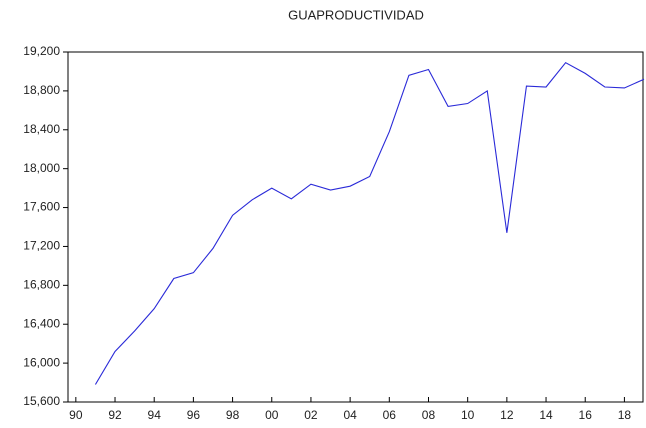  I want to click on x-tick-label: 00, so click(272, 415).